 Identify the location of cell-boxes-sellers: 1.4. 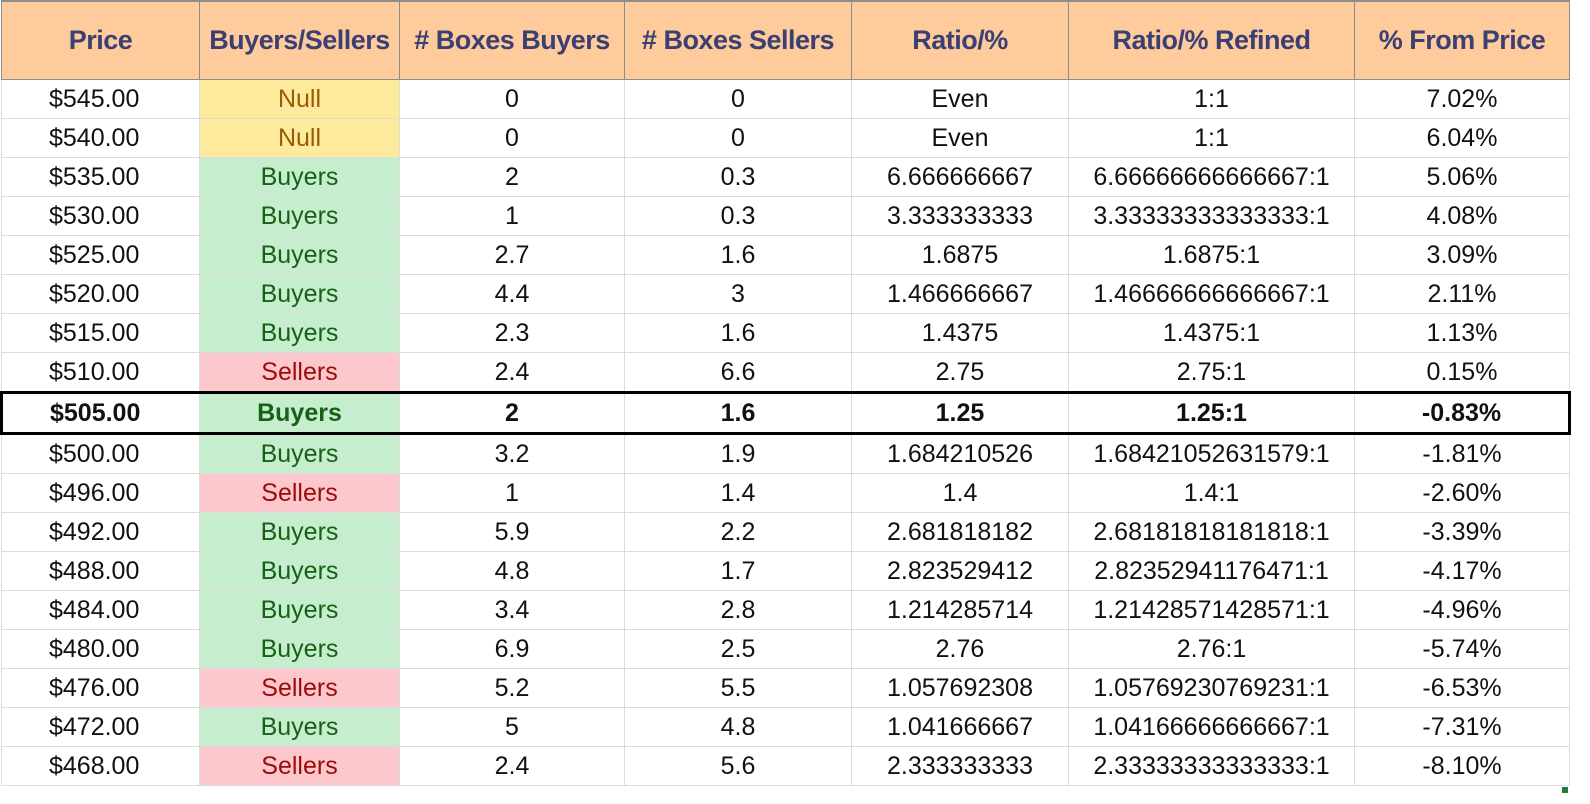
(738, 493).